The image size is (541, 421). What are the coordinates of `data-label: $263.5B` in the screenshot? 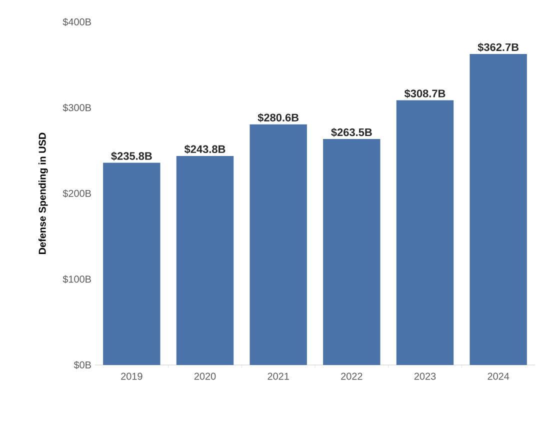 It's located at (351, 132).